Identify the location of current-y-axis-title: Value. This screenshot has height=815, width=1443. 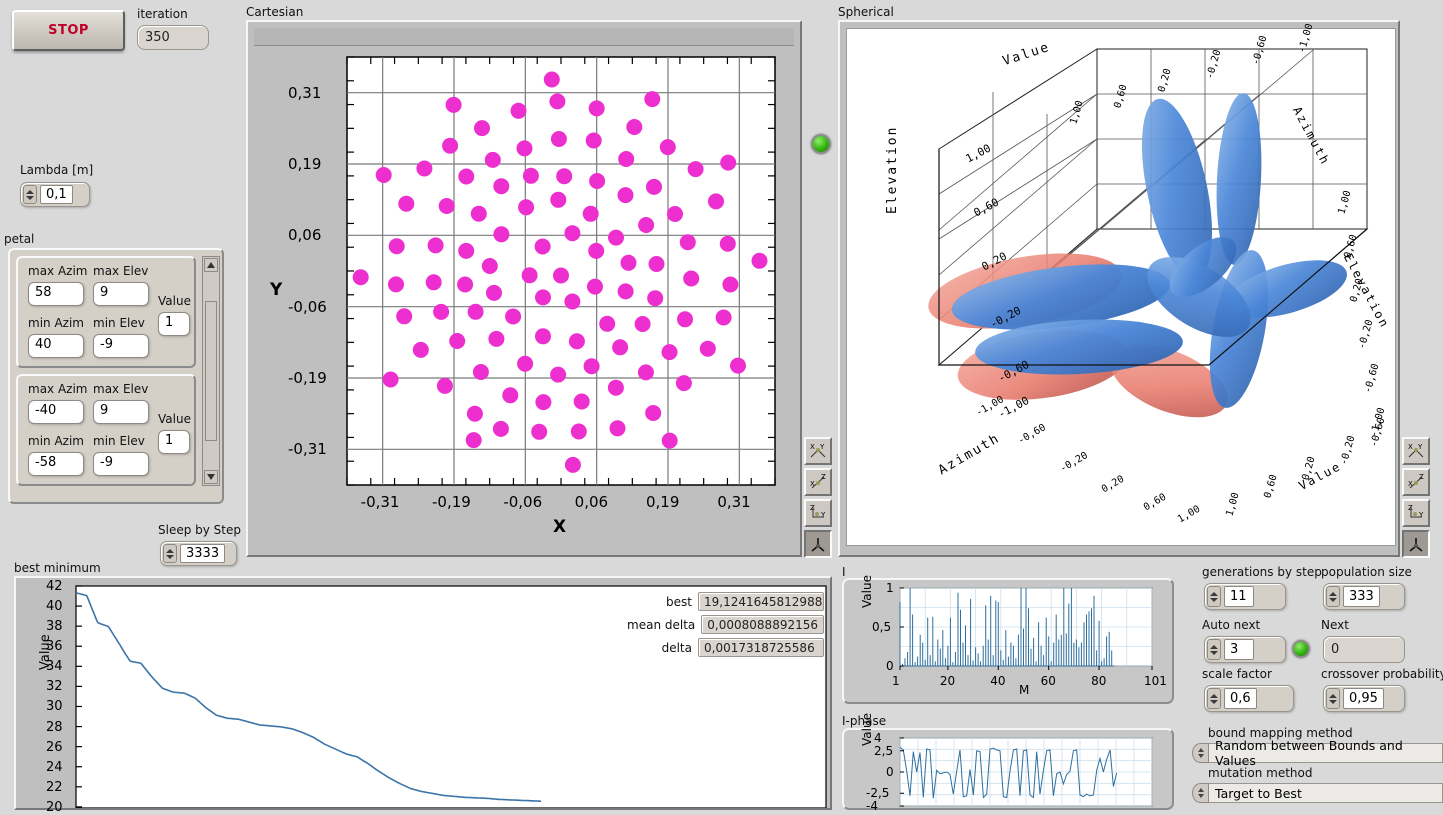
(867, 591).